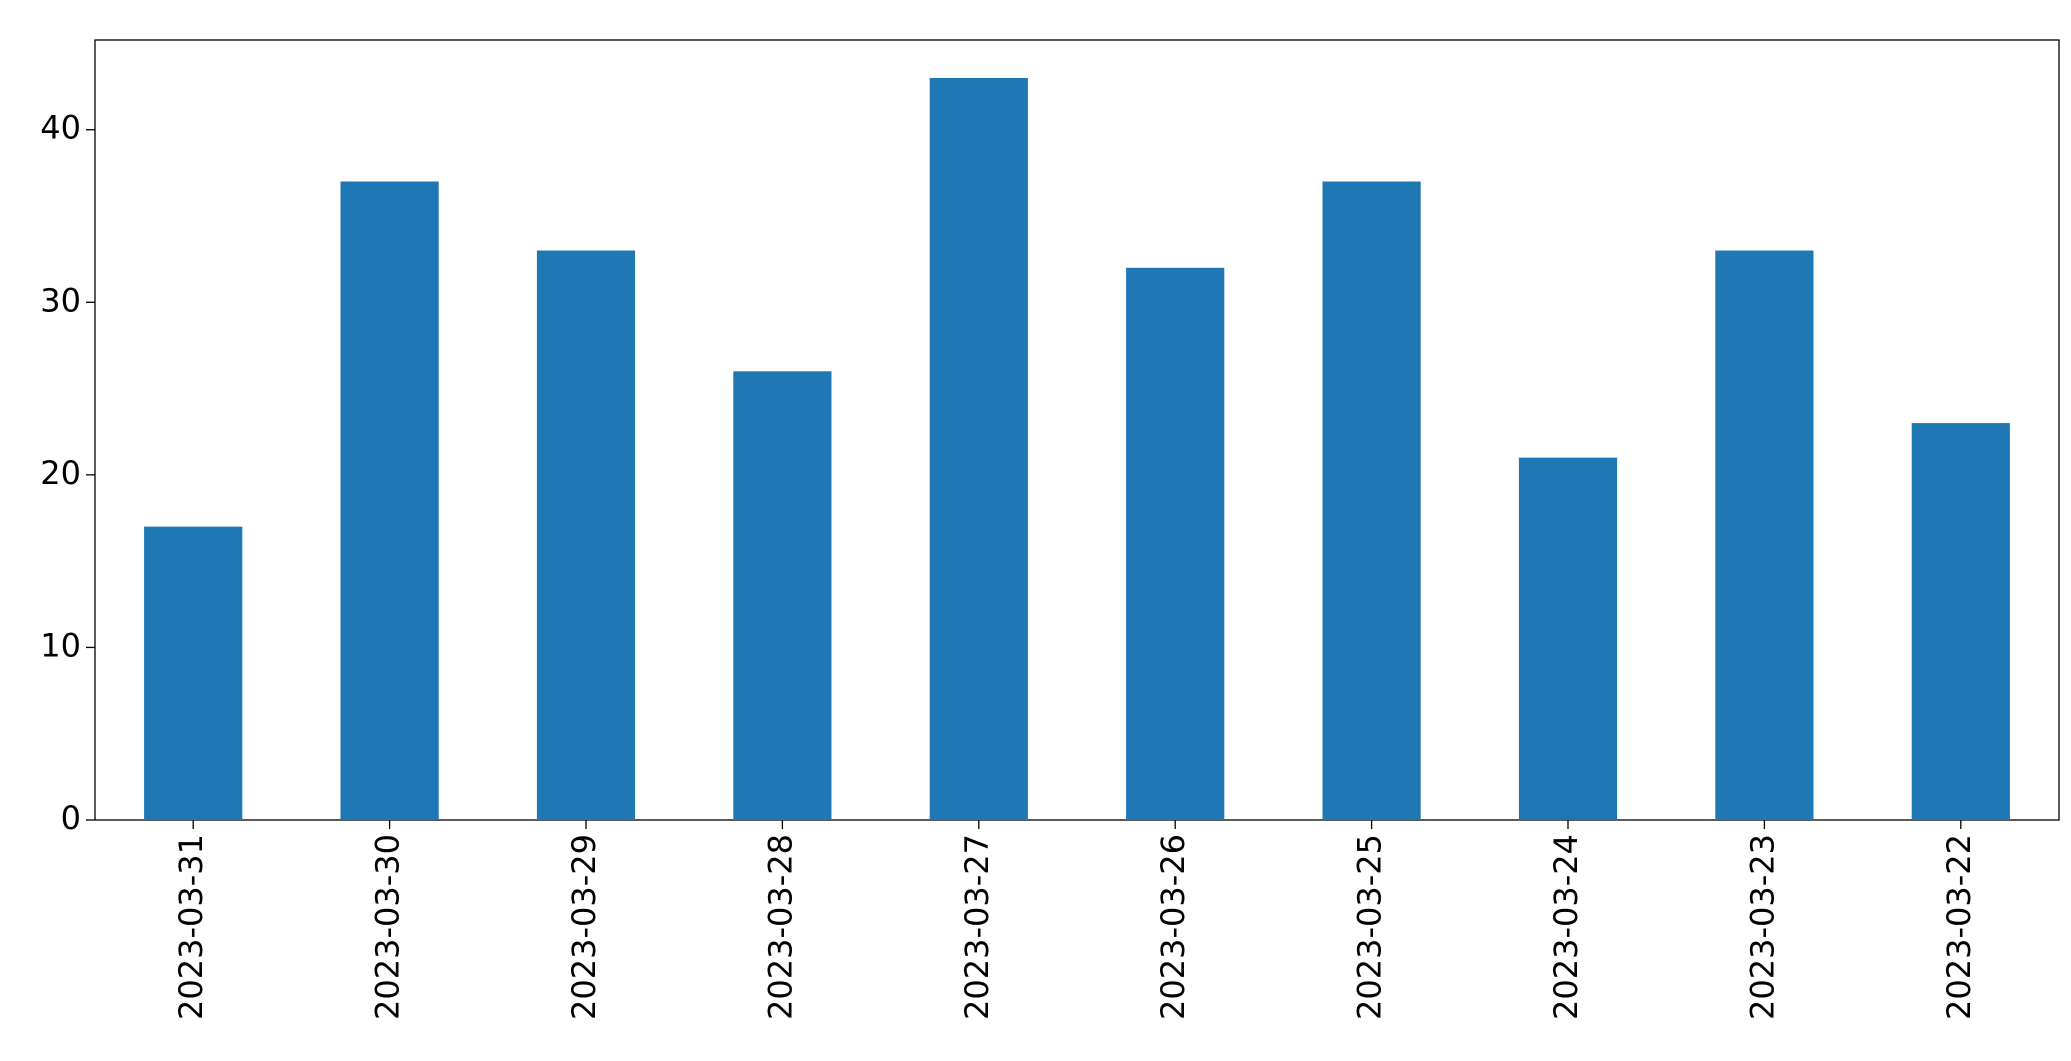 Image resolution: width=2071 pixels, height=1061 pixels. Describe the element at coordinates (1173, 927) in the screenshot. I see `x-tick-label: 2023-03-26` at that location.